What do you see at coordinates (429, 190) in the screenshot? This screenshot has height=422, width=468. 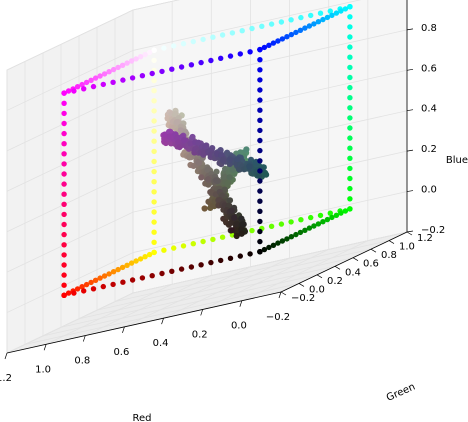 I see `z-tick-label: 0.0` at bounding box center [429, 190].